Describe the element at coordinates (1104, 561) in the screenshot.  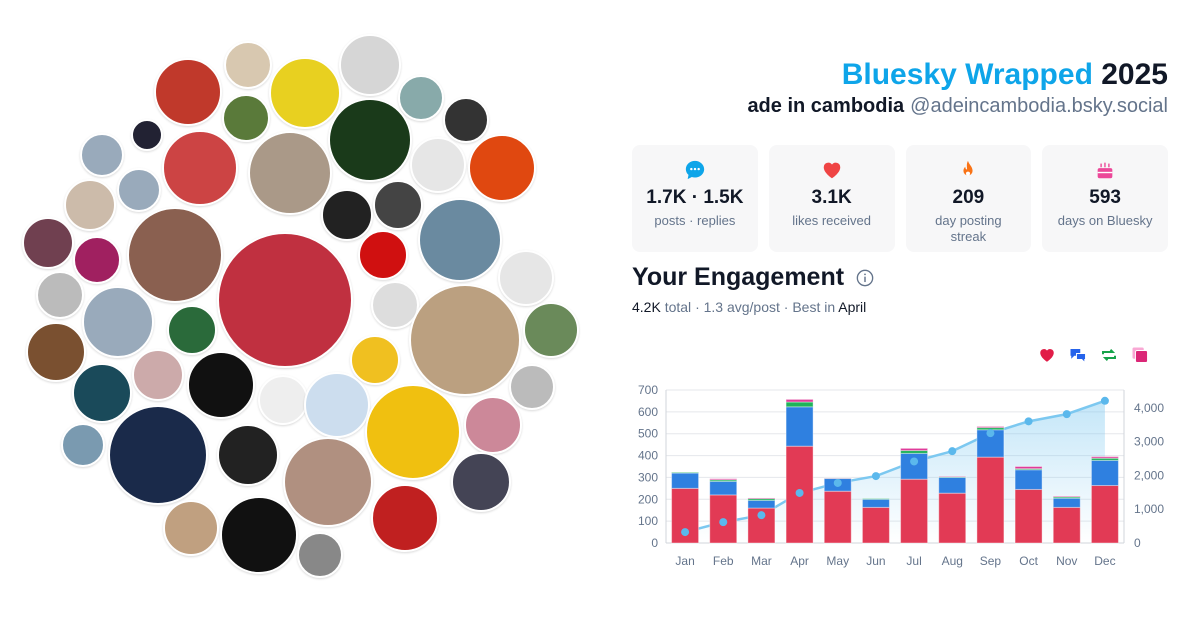
I see `x-tick-label: Dec` at that location.